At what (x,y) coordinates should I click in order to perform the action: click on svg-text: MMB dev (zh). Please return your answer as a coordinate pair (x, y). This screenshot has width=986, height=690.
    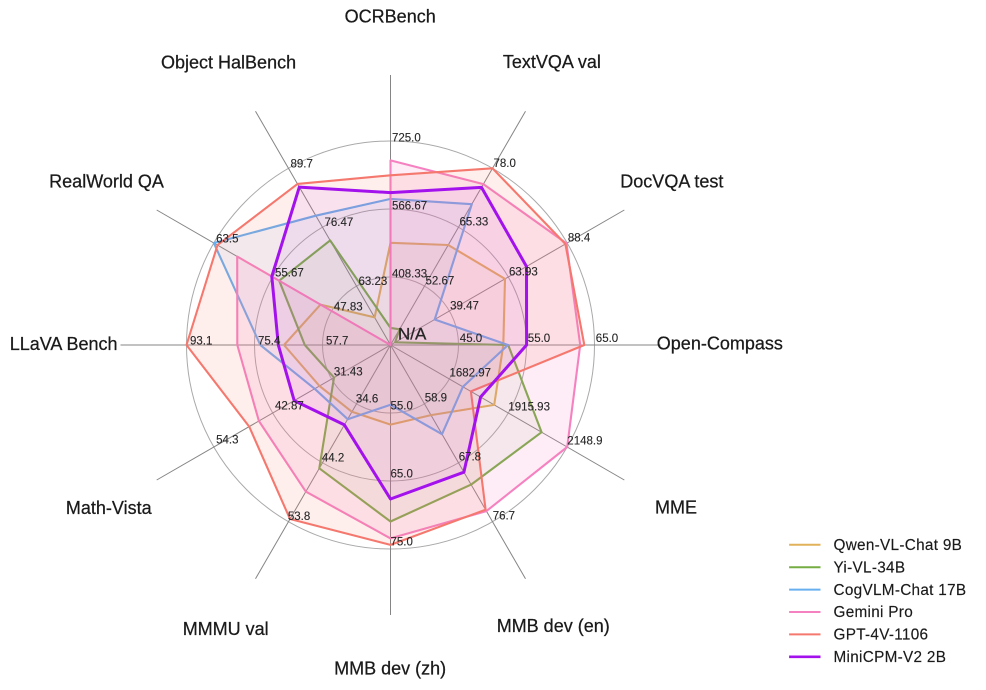
    Looking at the image, I should click on (390, 669).